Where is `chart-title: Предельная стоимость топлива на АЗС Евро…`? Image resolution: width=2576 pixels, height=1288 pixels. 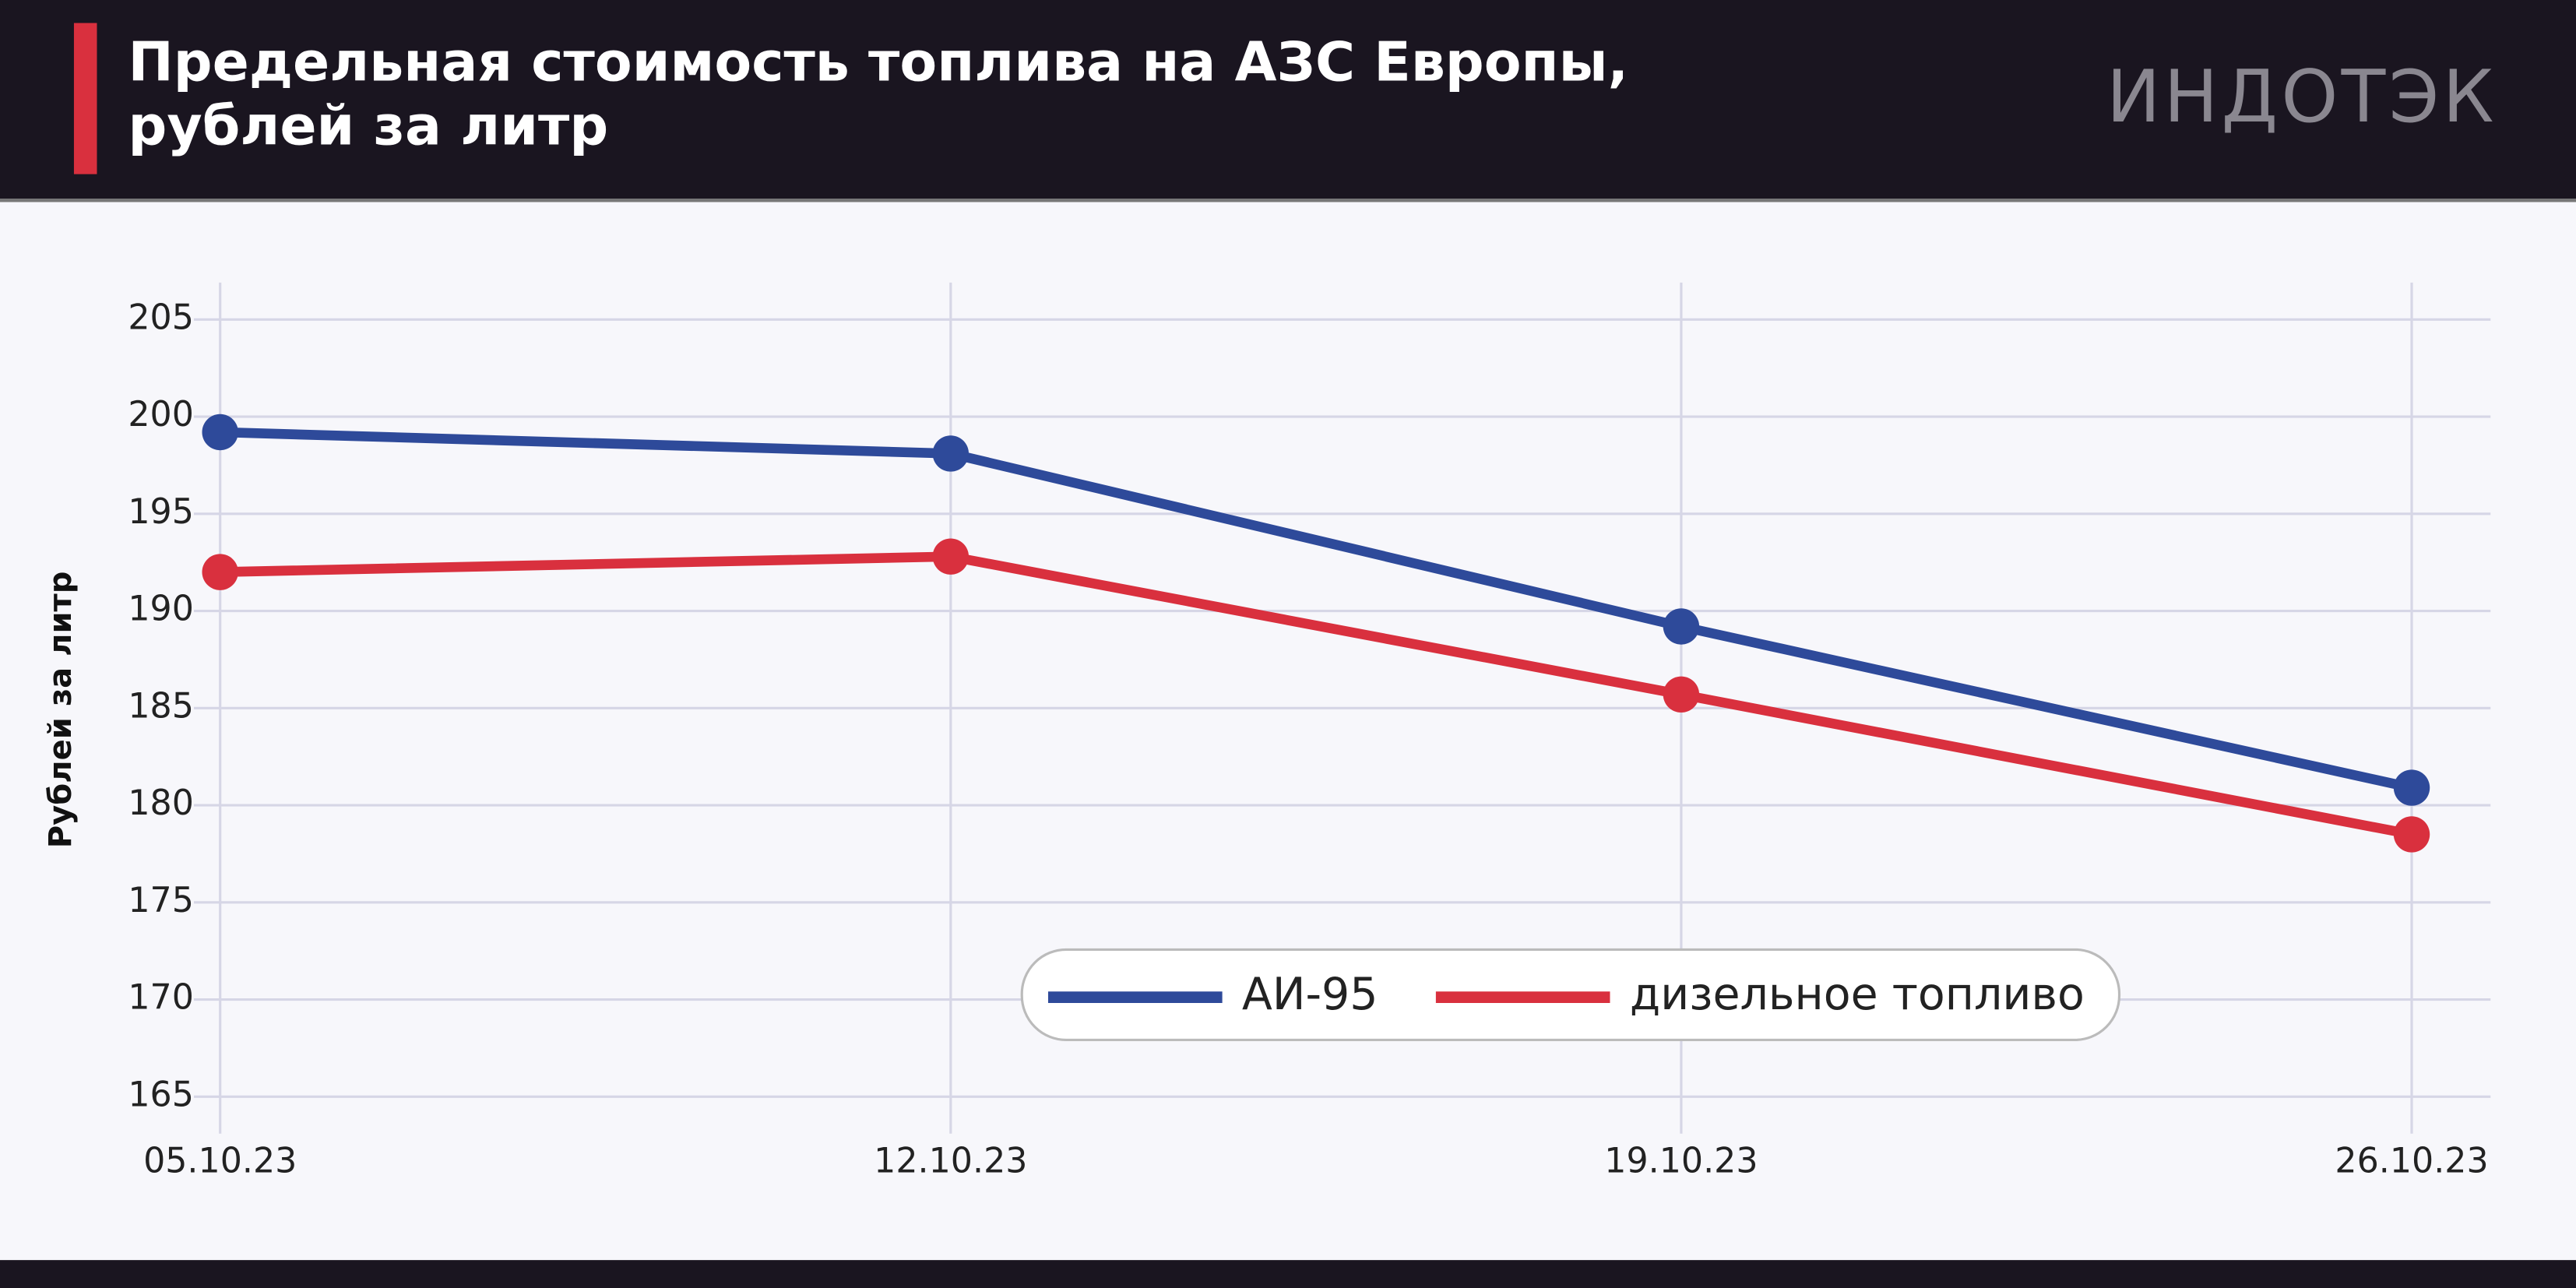
chart-title: Предельная стоимость топлива на АЗС Евро… is located at coordinates (878, 61).